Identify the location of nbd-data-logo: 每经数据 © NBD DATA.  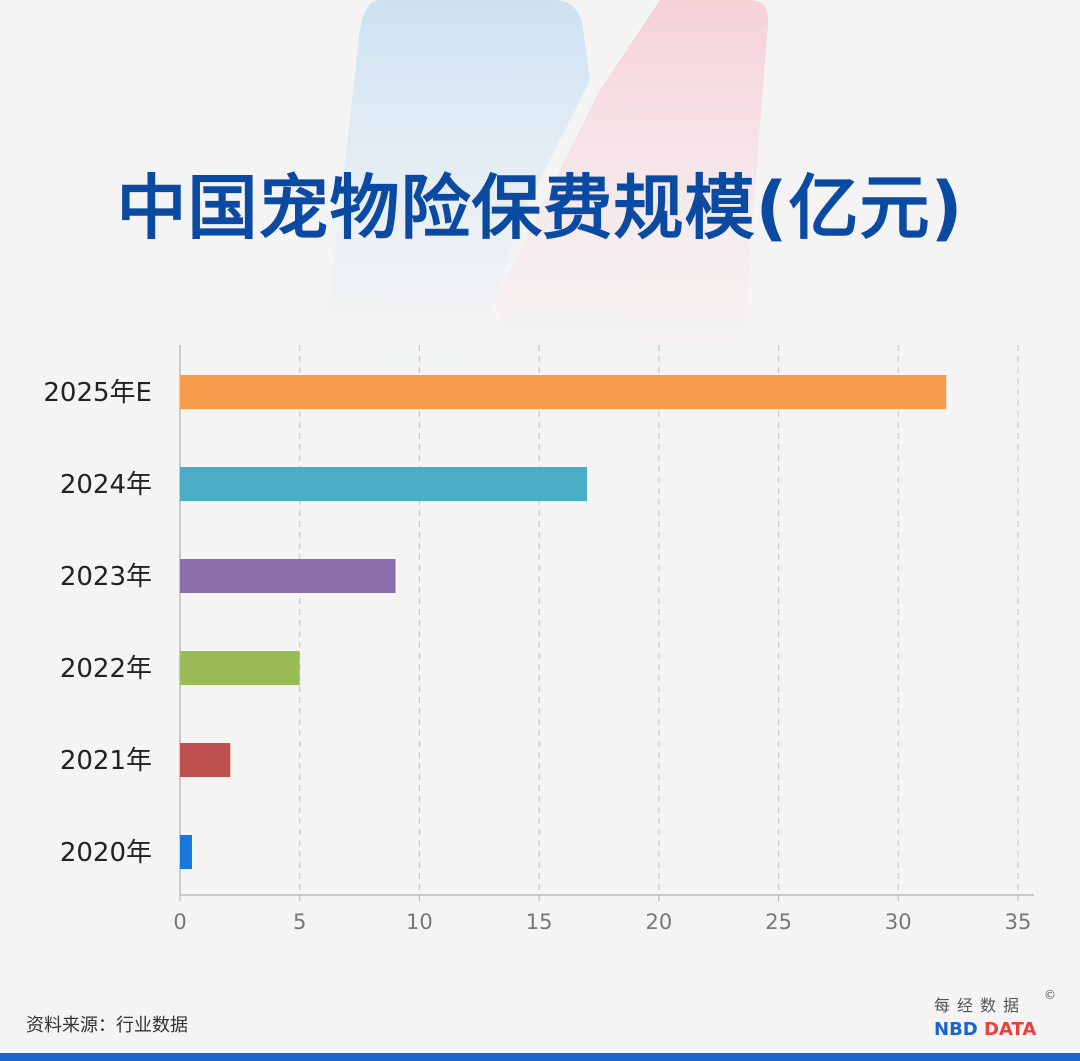
(999, 1014).